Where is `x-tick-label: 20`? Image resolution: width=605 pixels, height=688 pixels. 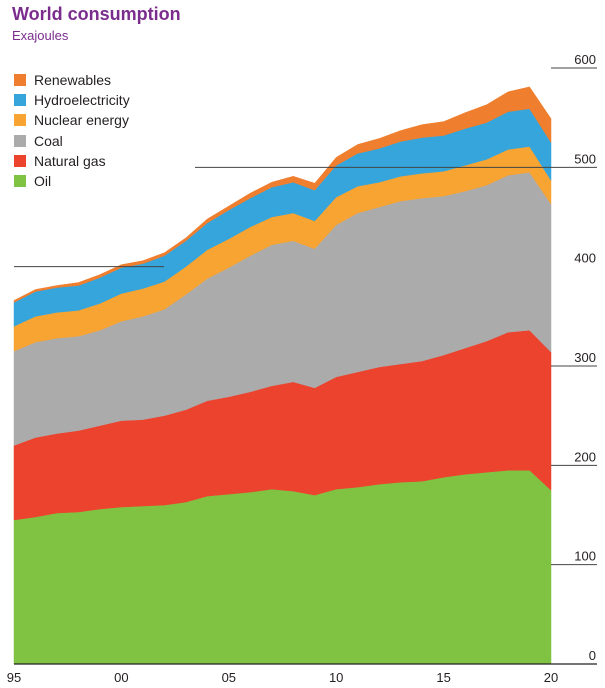 x-tick-label: 20 is located at coordinates (551, 677).